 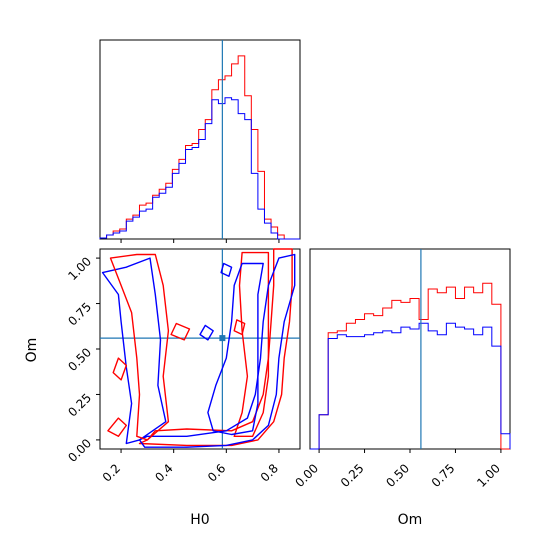 I want to click on contour-red-left-band, so click(x=139, y=347).